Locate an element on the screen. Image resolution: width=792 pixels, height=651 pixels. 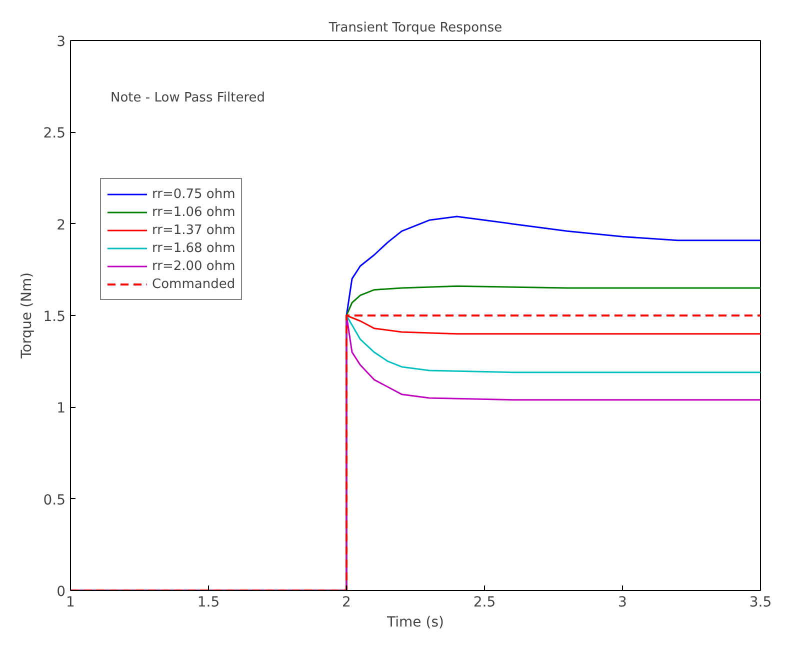
x-tick-label: 1.5 is located at coordinates (208, 602).